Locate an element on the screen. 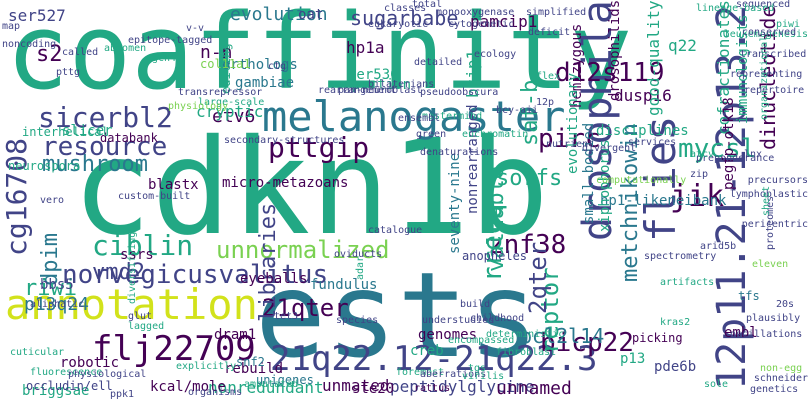 This screenshot has height=404, width=808. cloud-word: pirc is located at coordinates (569, 139).